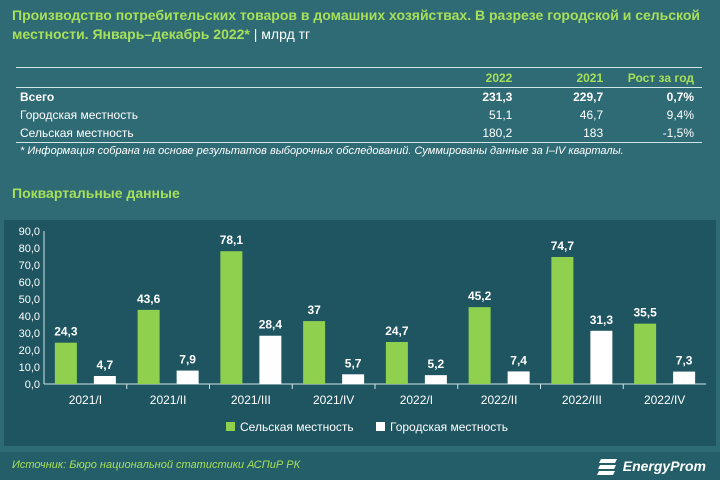 Image resolution: width=720 pixels, height=480 pixels. I want to click on legend-rural-label: Сельская местность, so click(297, 427).